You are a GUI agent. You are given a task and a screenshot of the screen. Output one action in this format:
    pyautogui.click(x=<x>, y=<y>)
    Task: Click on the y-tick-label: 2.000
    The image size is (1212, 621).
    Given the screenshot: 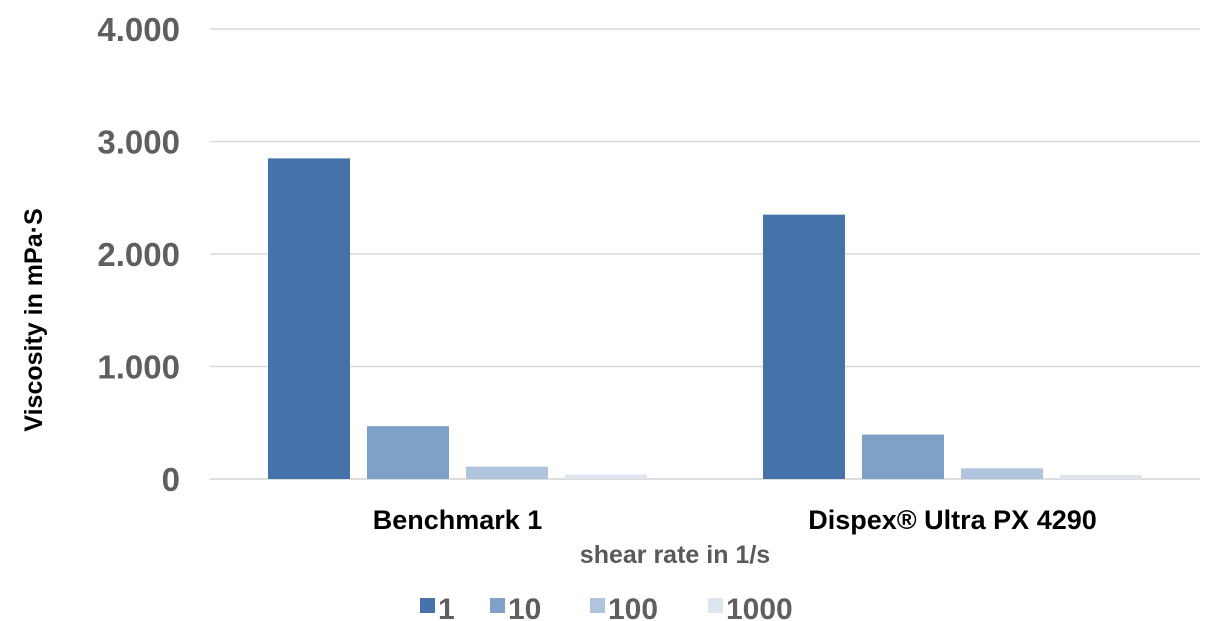 What is the action you would take?
    pyautogui.click(x=138, y=254)
    